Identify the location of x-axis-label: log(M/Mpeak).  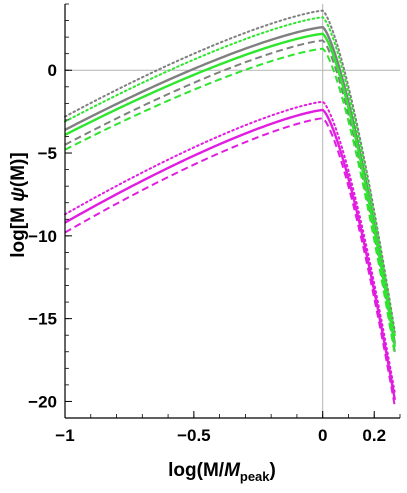
(222, 472).